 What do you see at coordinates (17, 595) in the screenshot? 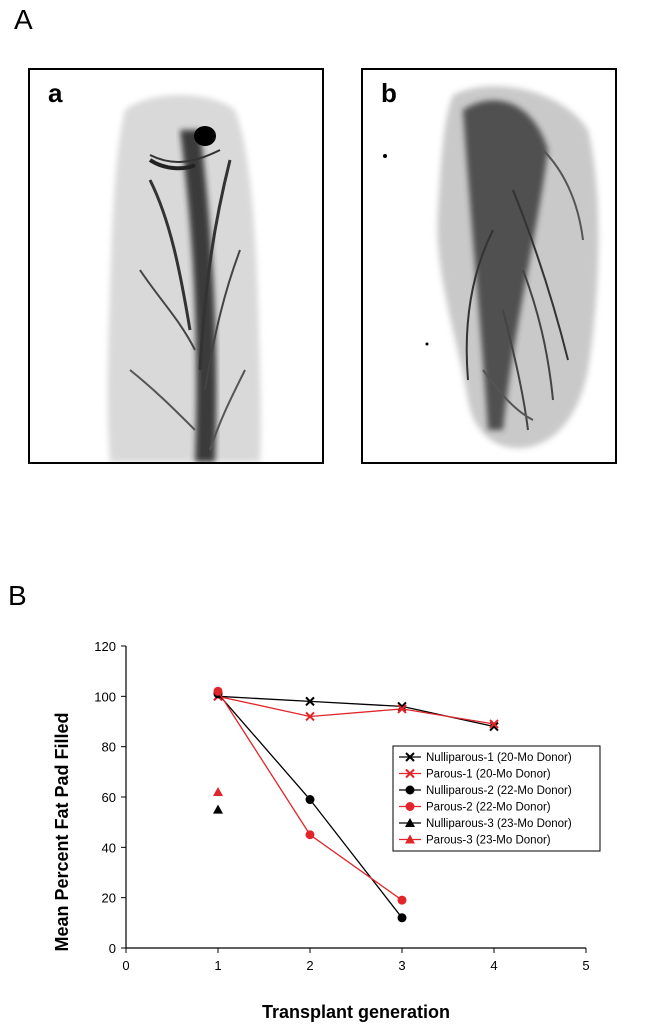
I see `panel-b-letter: B` at bounding box center [17, 595].